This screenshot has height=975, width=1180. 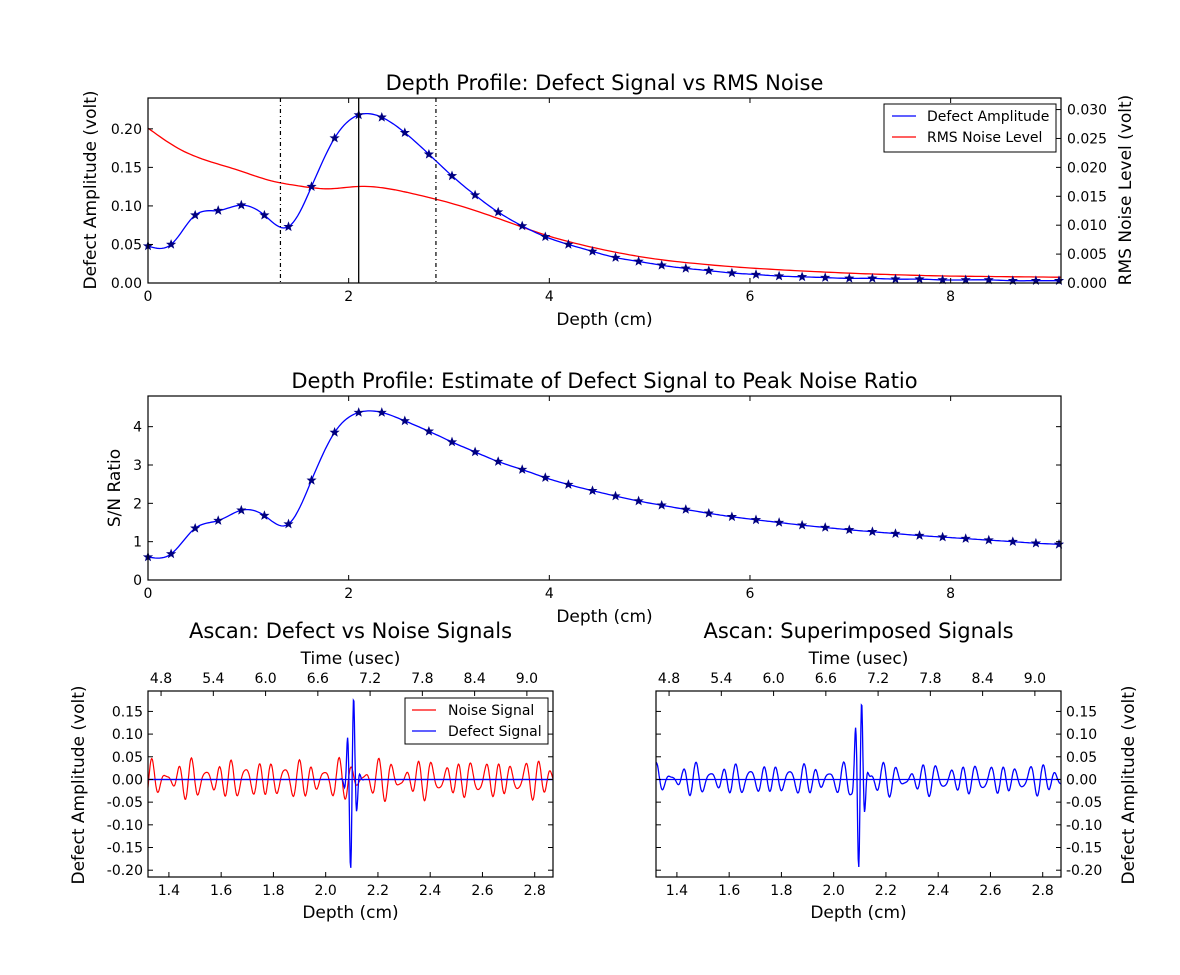 What do you see at coordinates (527, 679) in the screenshot?
I see `x2-tick-label: 9.0` at bounding box center [527, 679].